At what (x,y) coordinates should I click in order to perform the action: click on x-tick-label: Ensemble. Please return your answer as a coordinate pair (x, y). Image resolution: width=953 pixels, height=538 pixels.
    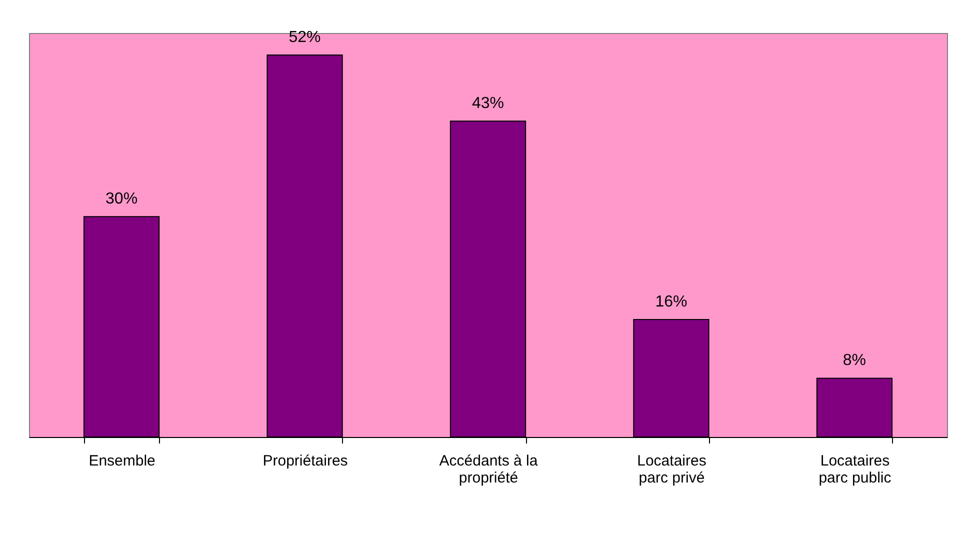
    Looking at the image, I should click on (122, 461).